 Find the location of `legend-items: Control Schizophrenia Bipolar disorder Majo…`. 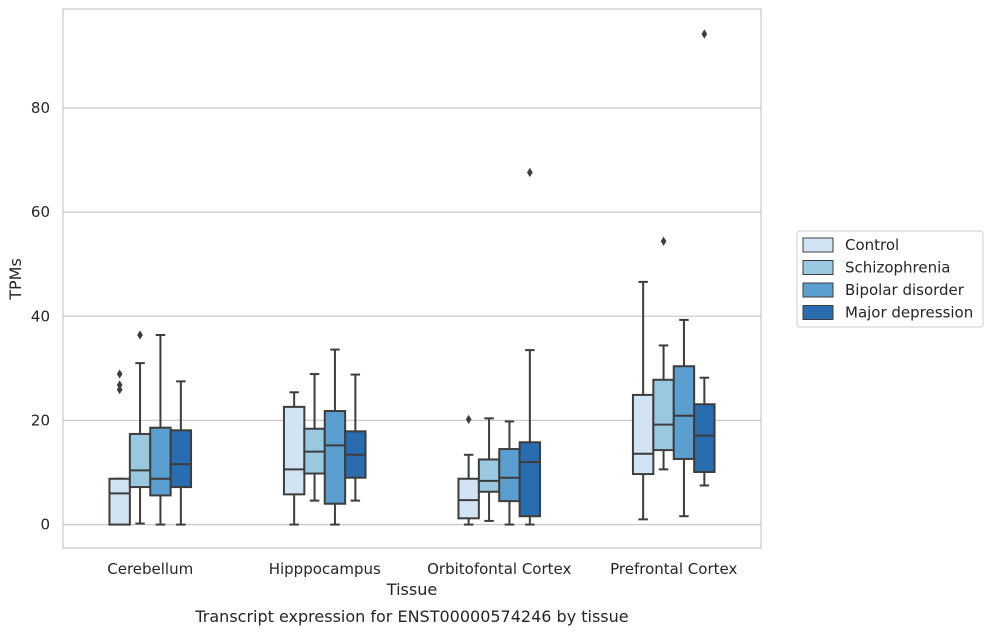

legend-items: Control Schizophrenia Bipolar disorder Majo… is located at coordinates (887, 279).